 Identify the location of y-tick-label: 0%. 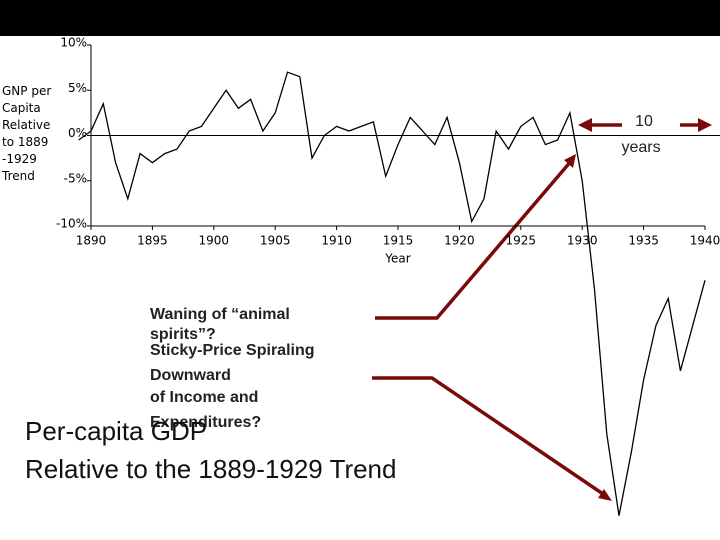
(77, 133).